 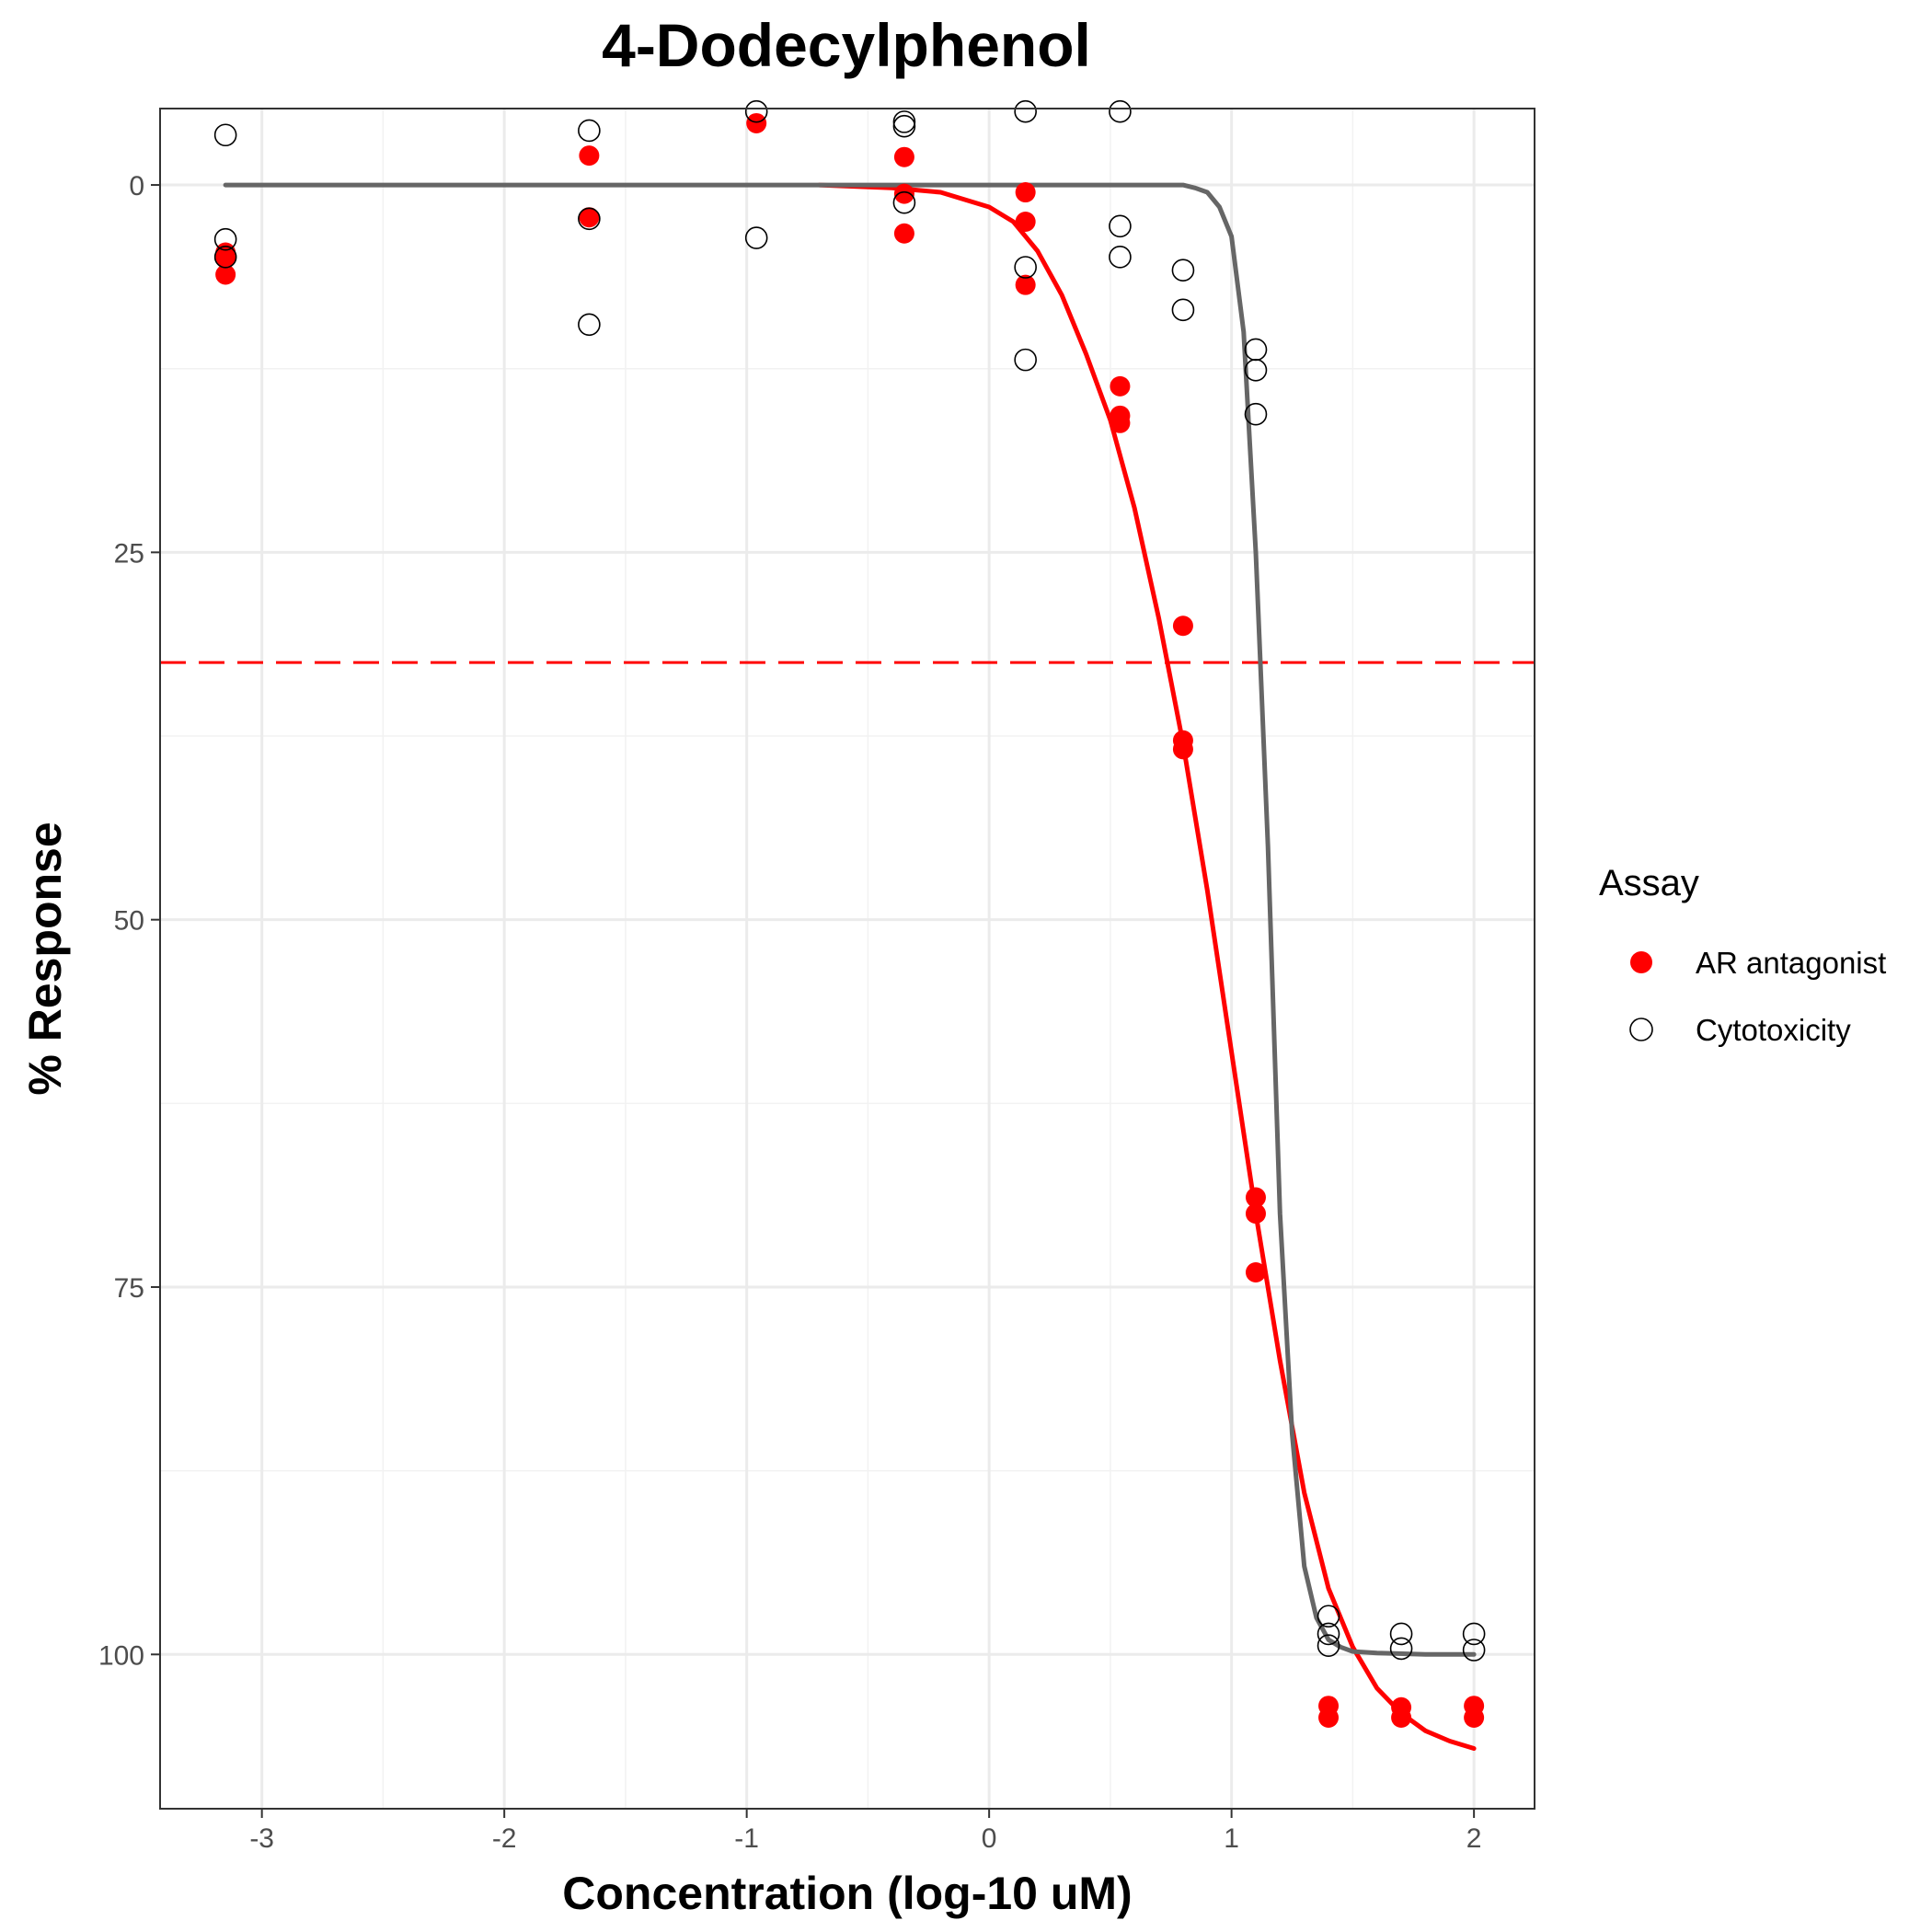 What do you see at coordinates (746, 1838) in the screenshot?
I see `x-tick-label: -1` at bounding box center [746, 1838].